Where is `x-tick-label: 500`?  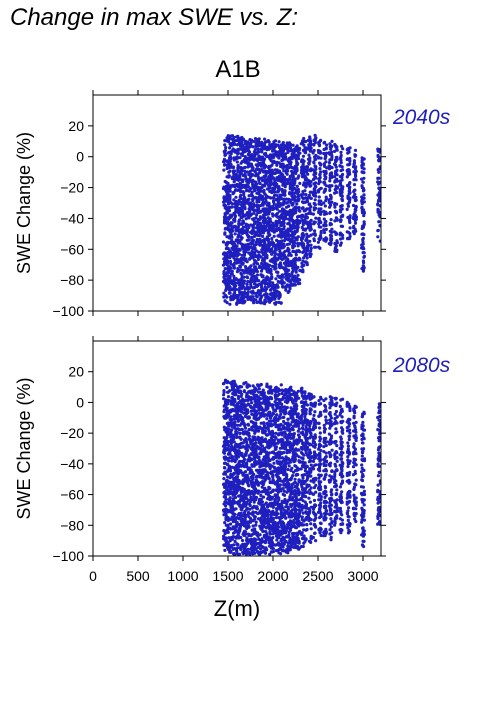 x-tick-label: 500 is located at coordinates (138, 576).